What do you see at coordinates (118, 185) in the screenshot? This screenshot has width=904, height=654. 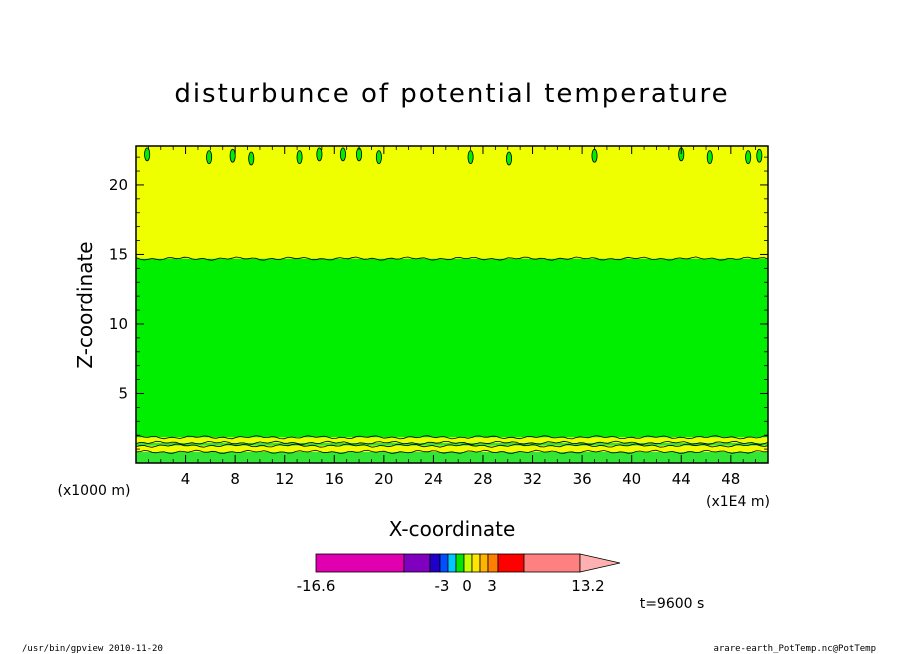 I see `y-tick-label: 20` at bounding box center [118, 185].